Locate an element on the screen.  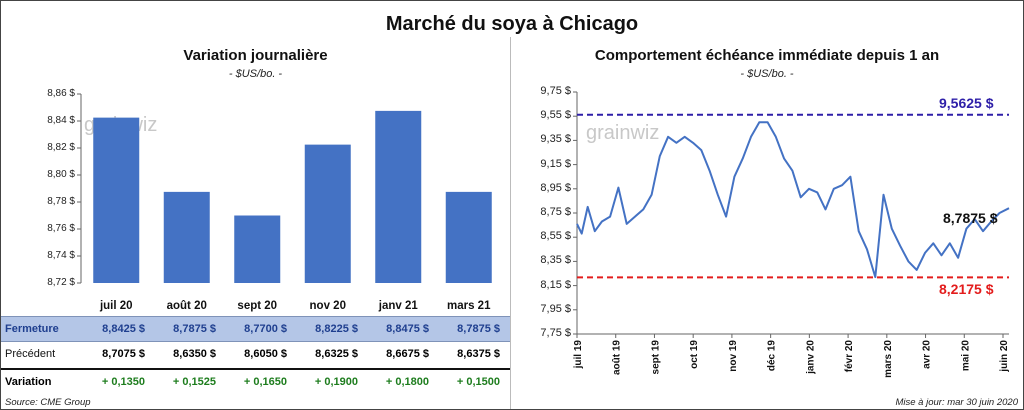
last-value-label: 8,7875 $ is located at coordinates (970, 218).